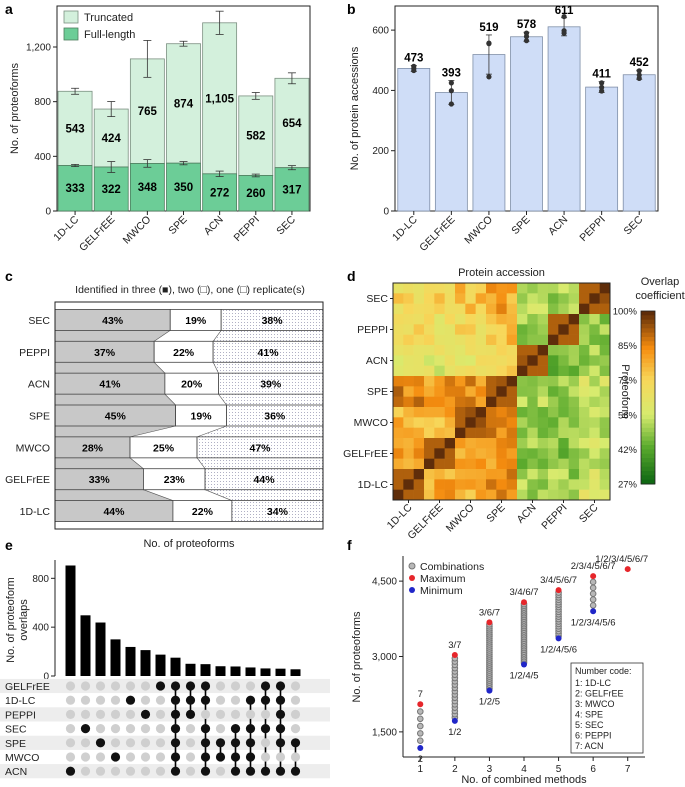  What do you see at coordinates (593, 683) in the screenshot?
I see `panel-f-number-code-entry: 1: 1D-LC` at bounding box center [593, 683].